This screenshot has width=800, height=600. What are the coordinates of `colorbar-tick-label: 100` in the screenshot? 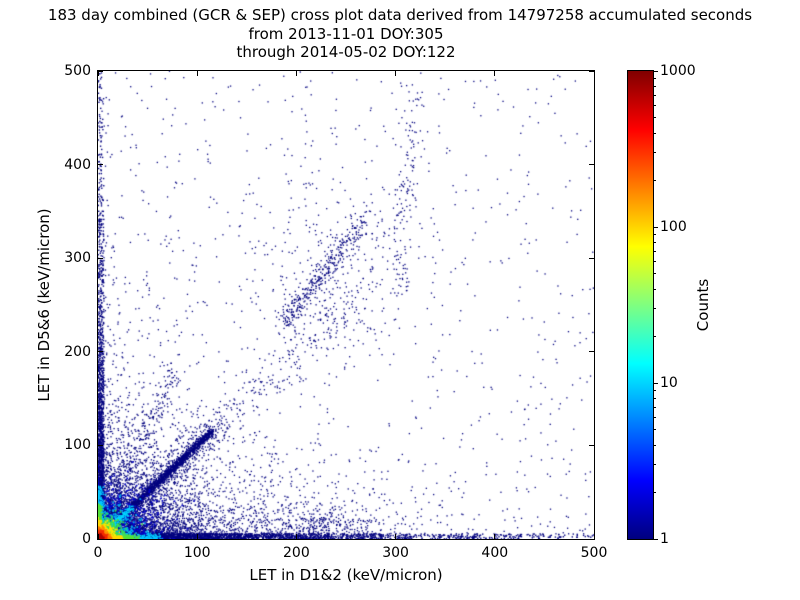 It's located at (673, 227).